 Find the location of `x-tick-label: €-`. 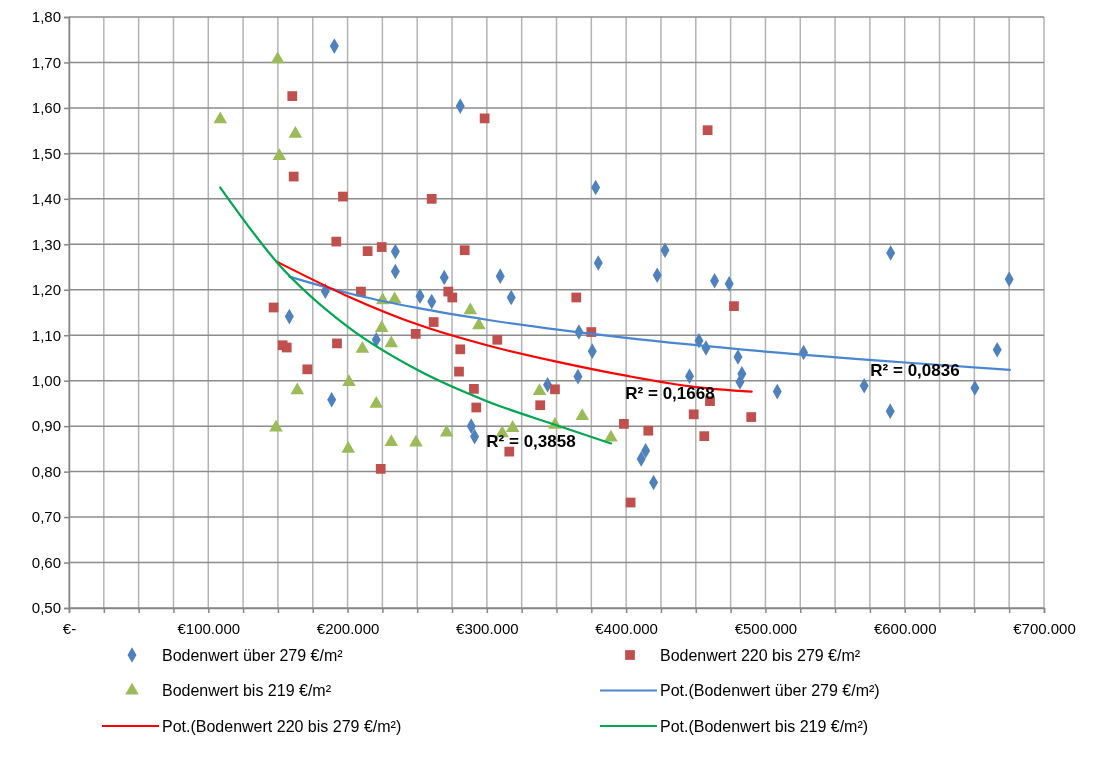

x-tick-label: €- is located at coordinates (69, 628).